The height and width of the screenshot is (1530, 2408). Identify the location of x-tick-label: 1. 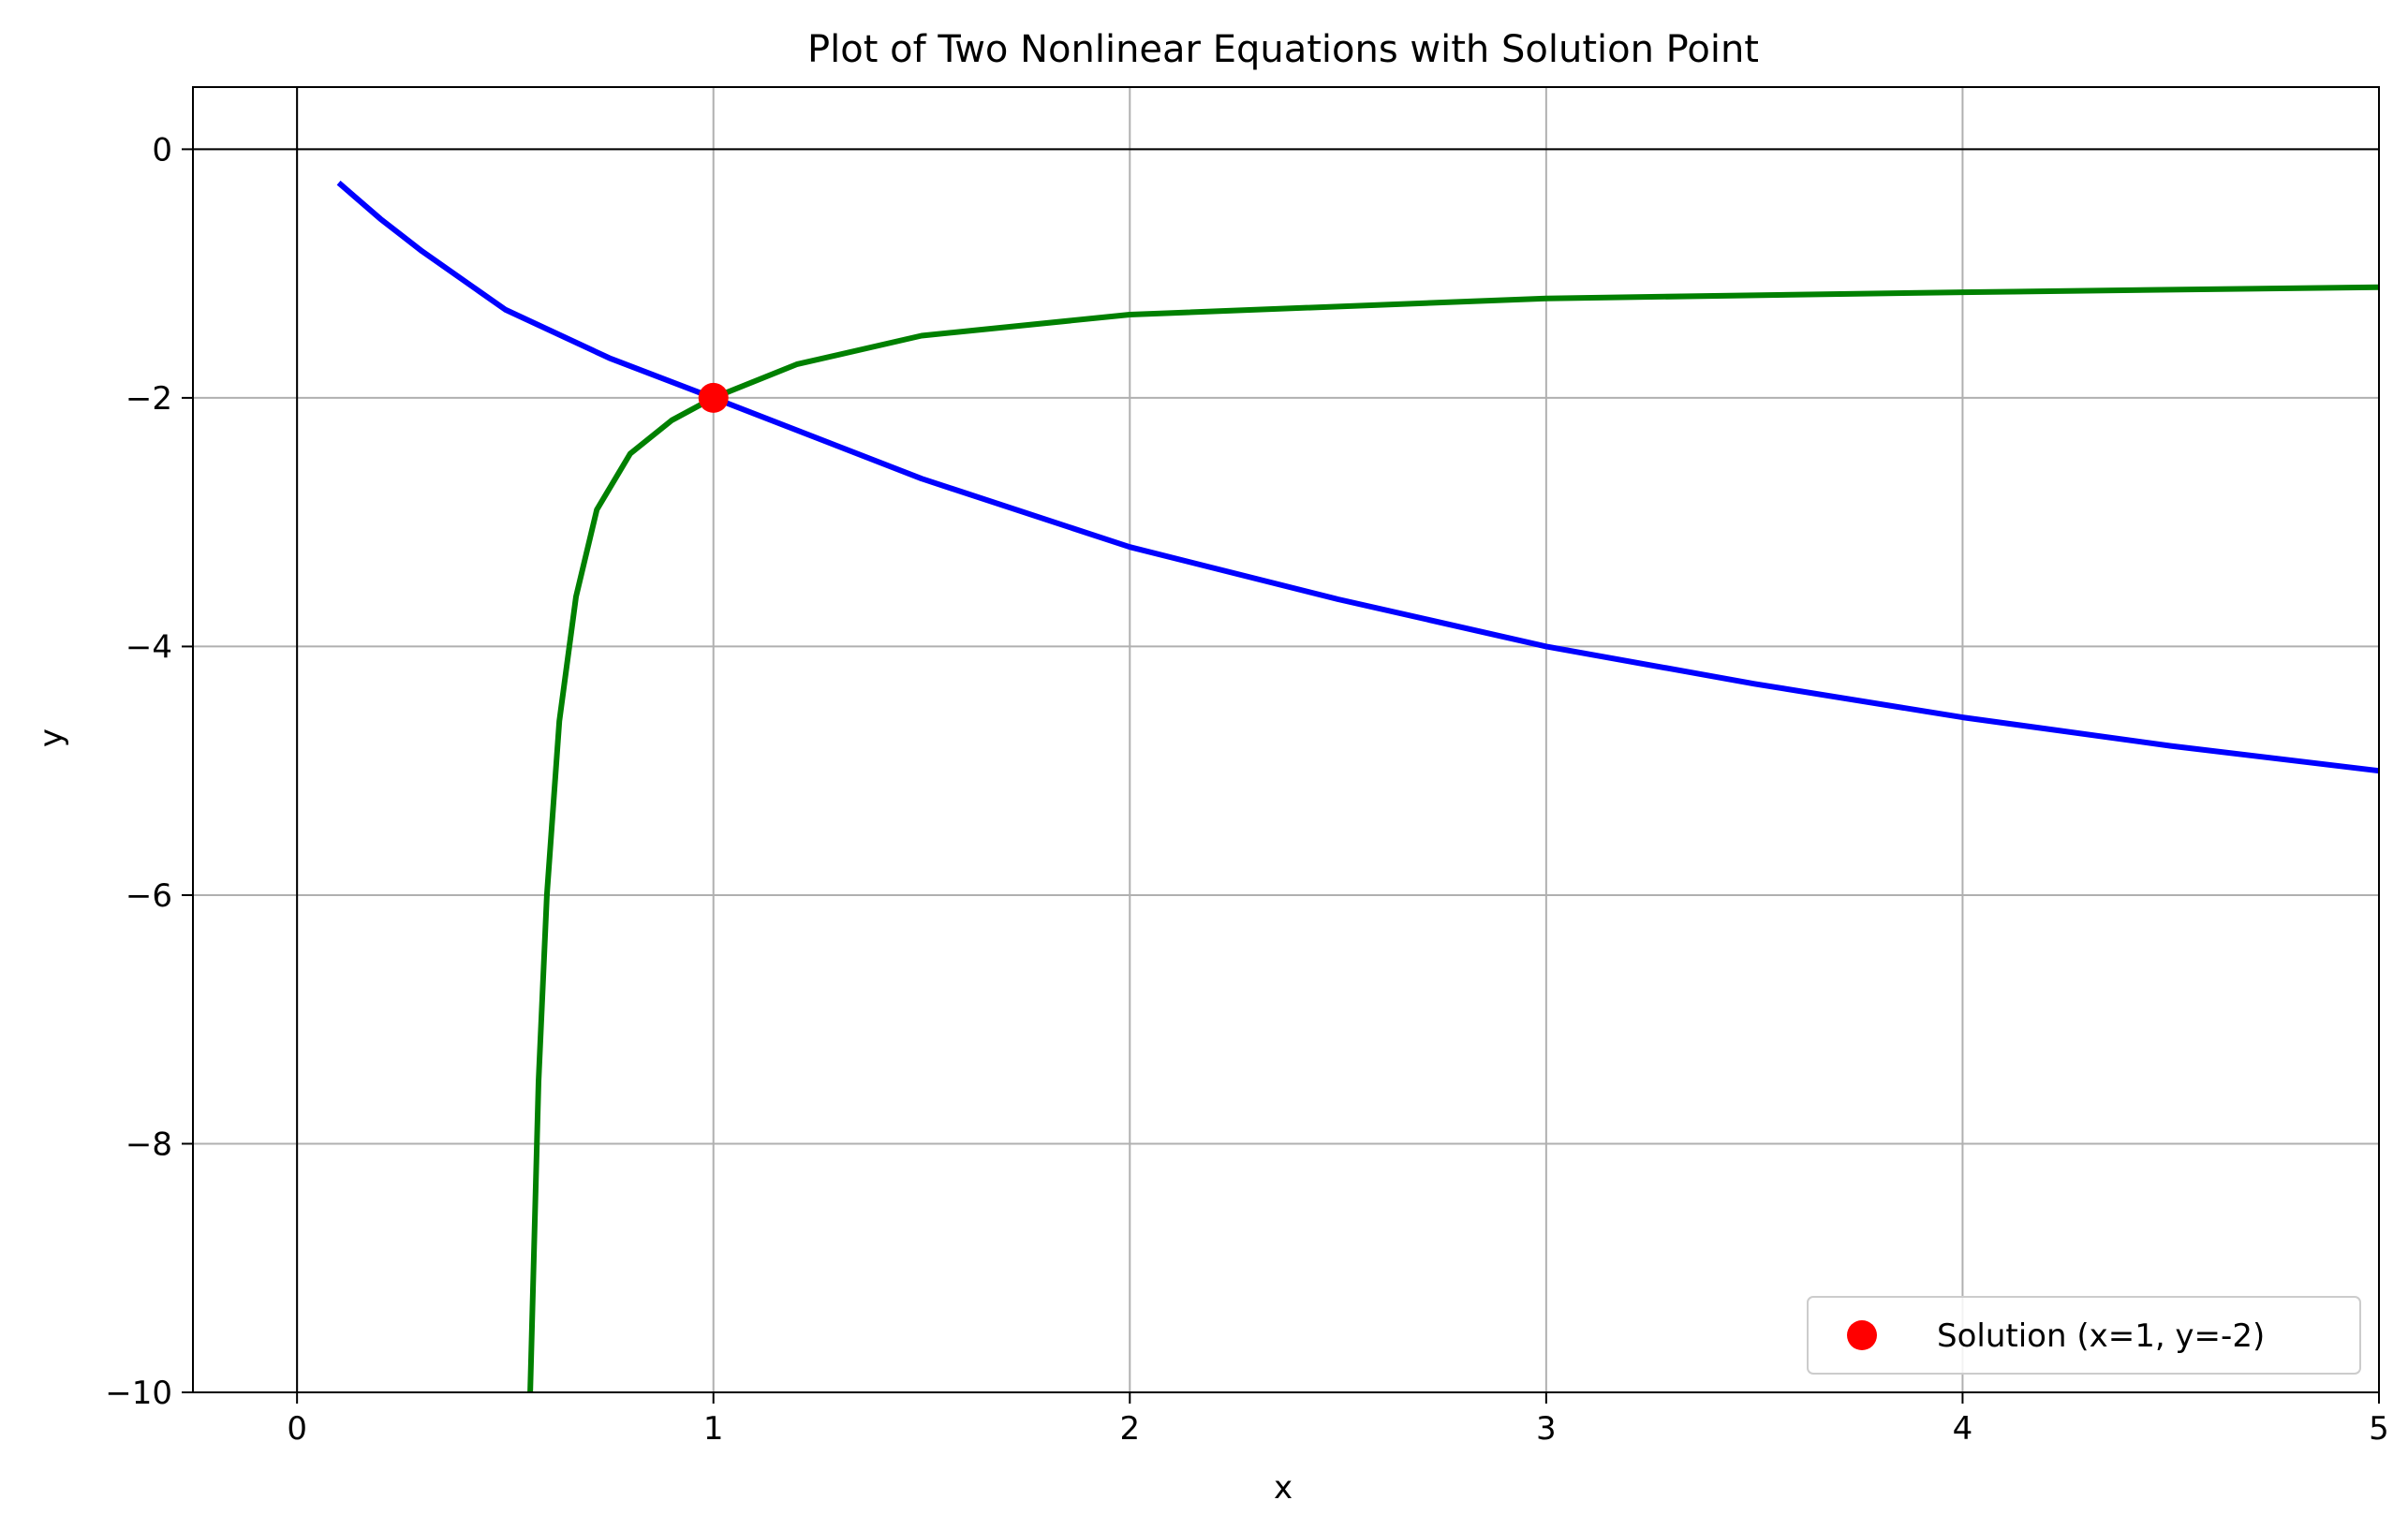
(713, 1429).